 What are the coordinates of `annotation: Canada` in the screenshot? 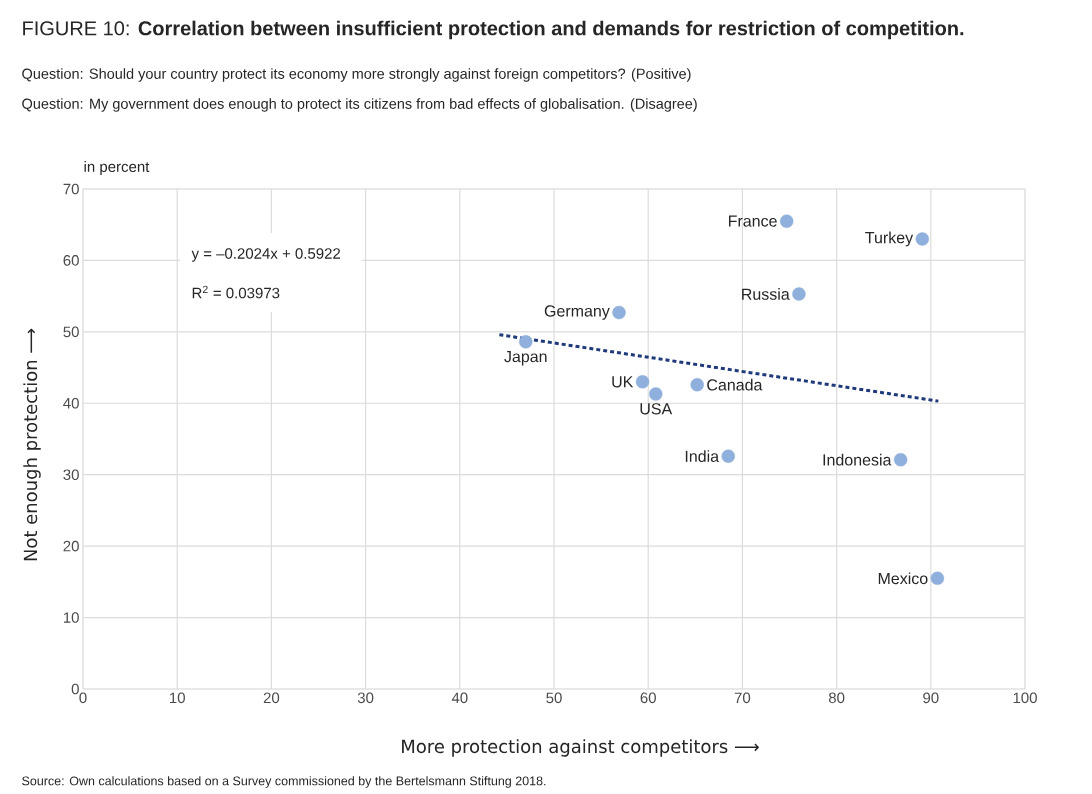 It's located at (735, 384).